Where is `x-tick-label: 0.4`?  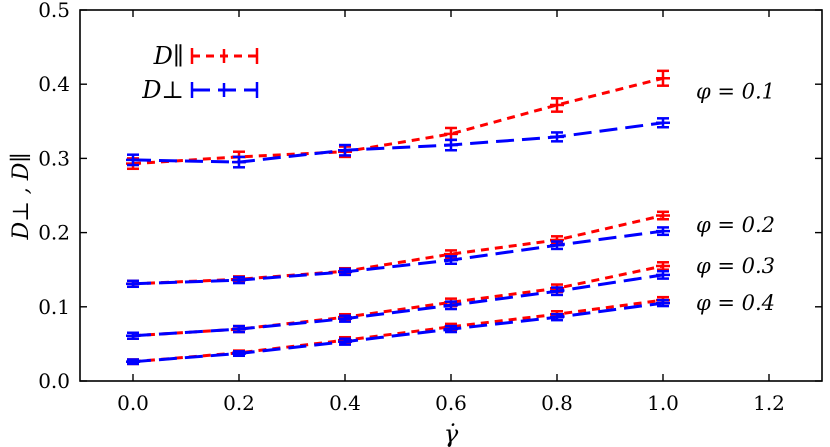
x-tick-label: 0.4 is located at coordinates (345, 403).